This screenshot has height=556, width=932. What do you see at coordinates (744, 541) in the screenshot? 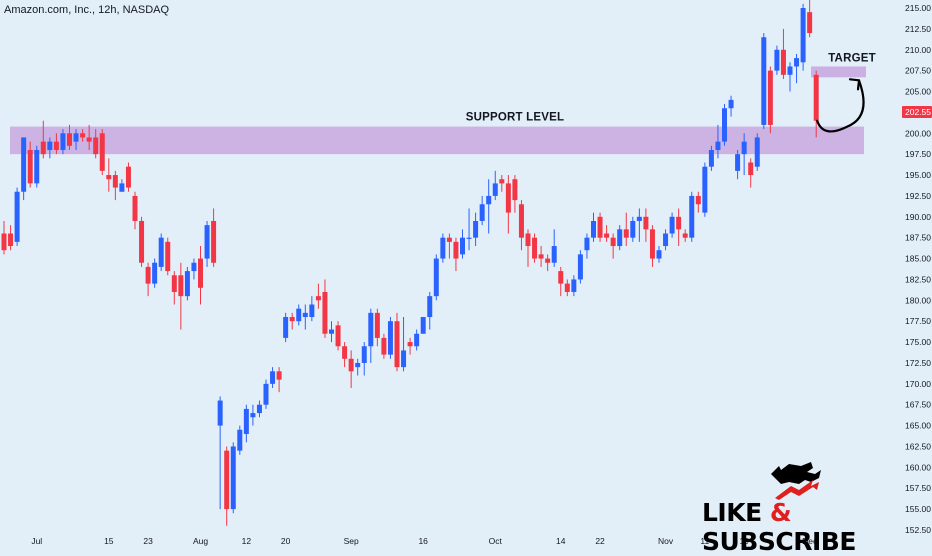
I see `x-tick-label: 19` at bounding box center [744, 541].